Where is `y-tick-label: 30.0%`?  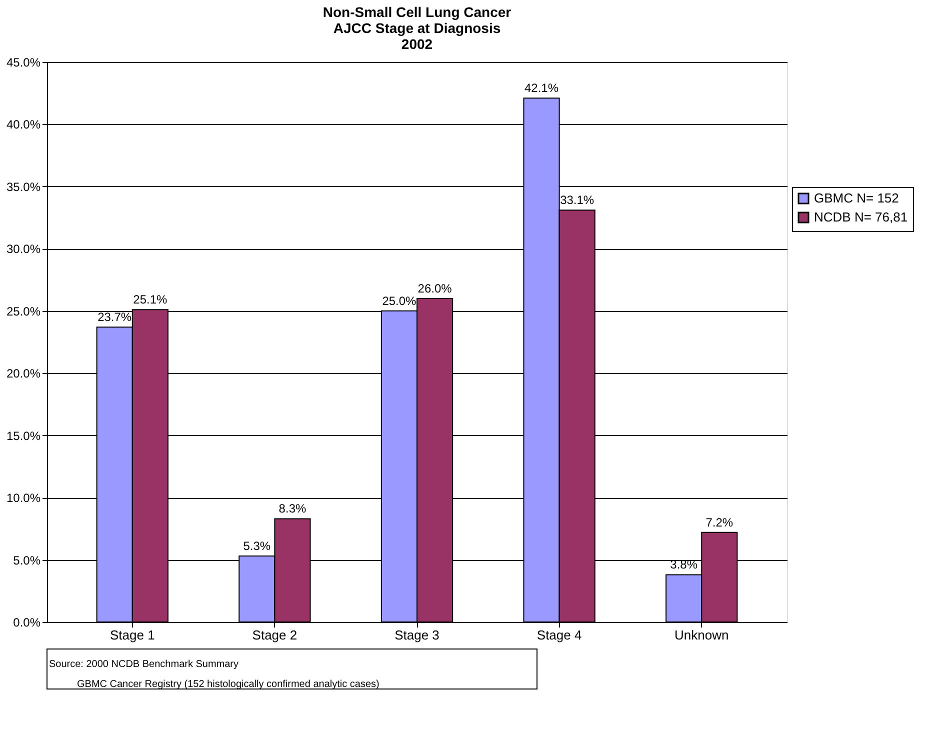
y-tick-label: 30.0% is located at coordinates (23, 249).